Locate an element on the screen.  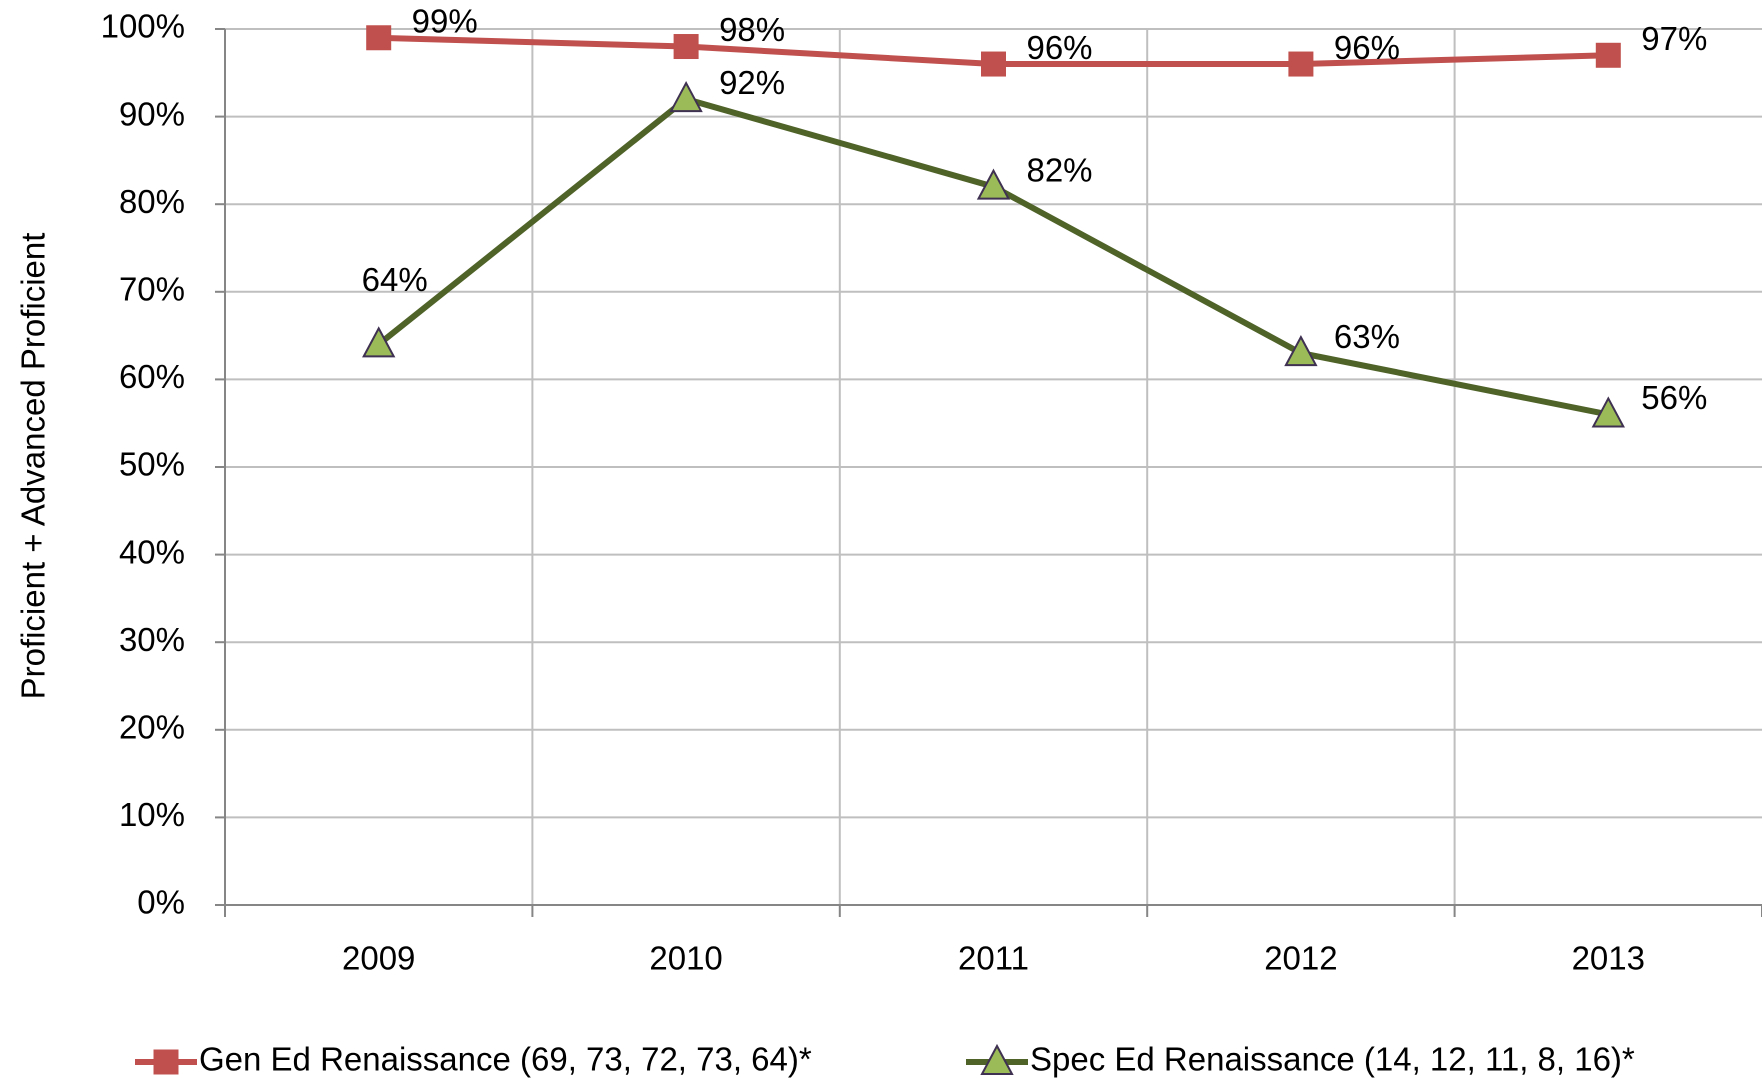
y-tick-label: 20% is located at coordinates (152, 727).